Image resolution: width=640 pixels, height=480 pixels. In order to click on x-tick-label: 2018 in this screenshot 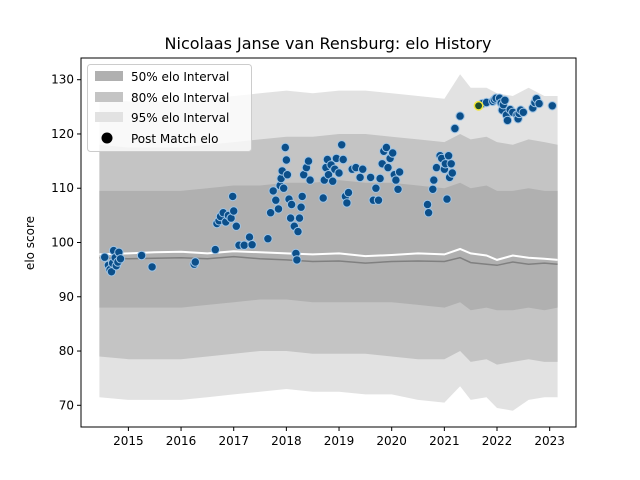, I will do `click(286, 441)`.